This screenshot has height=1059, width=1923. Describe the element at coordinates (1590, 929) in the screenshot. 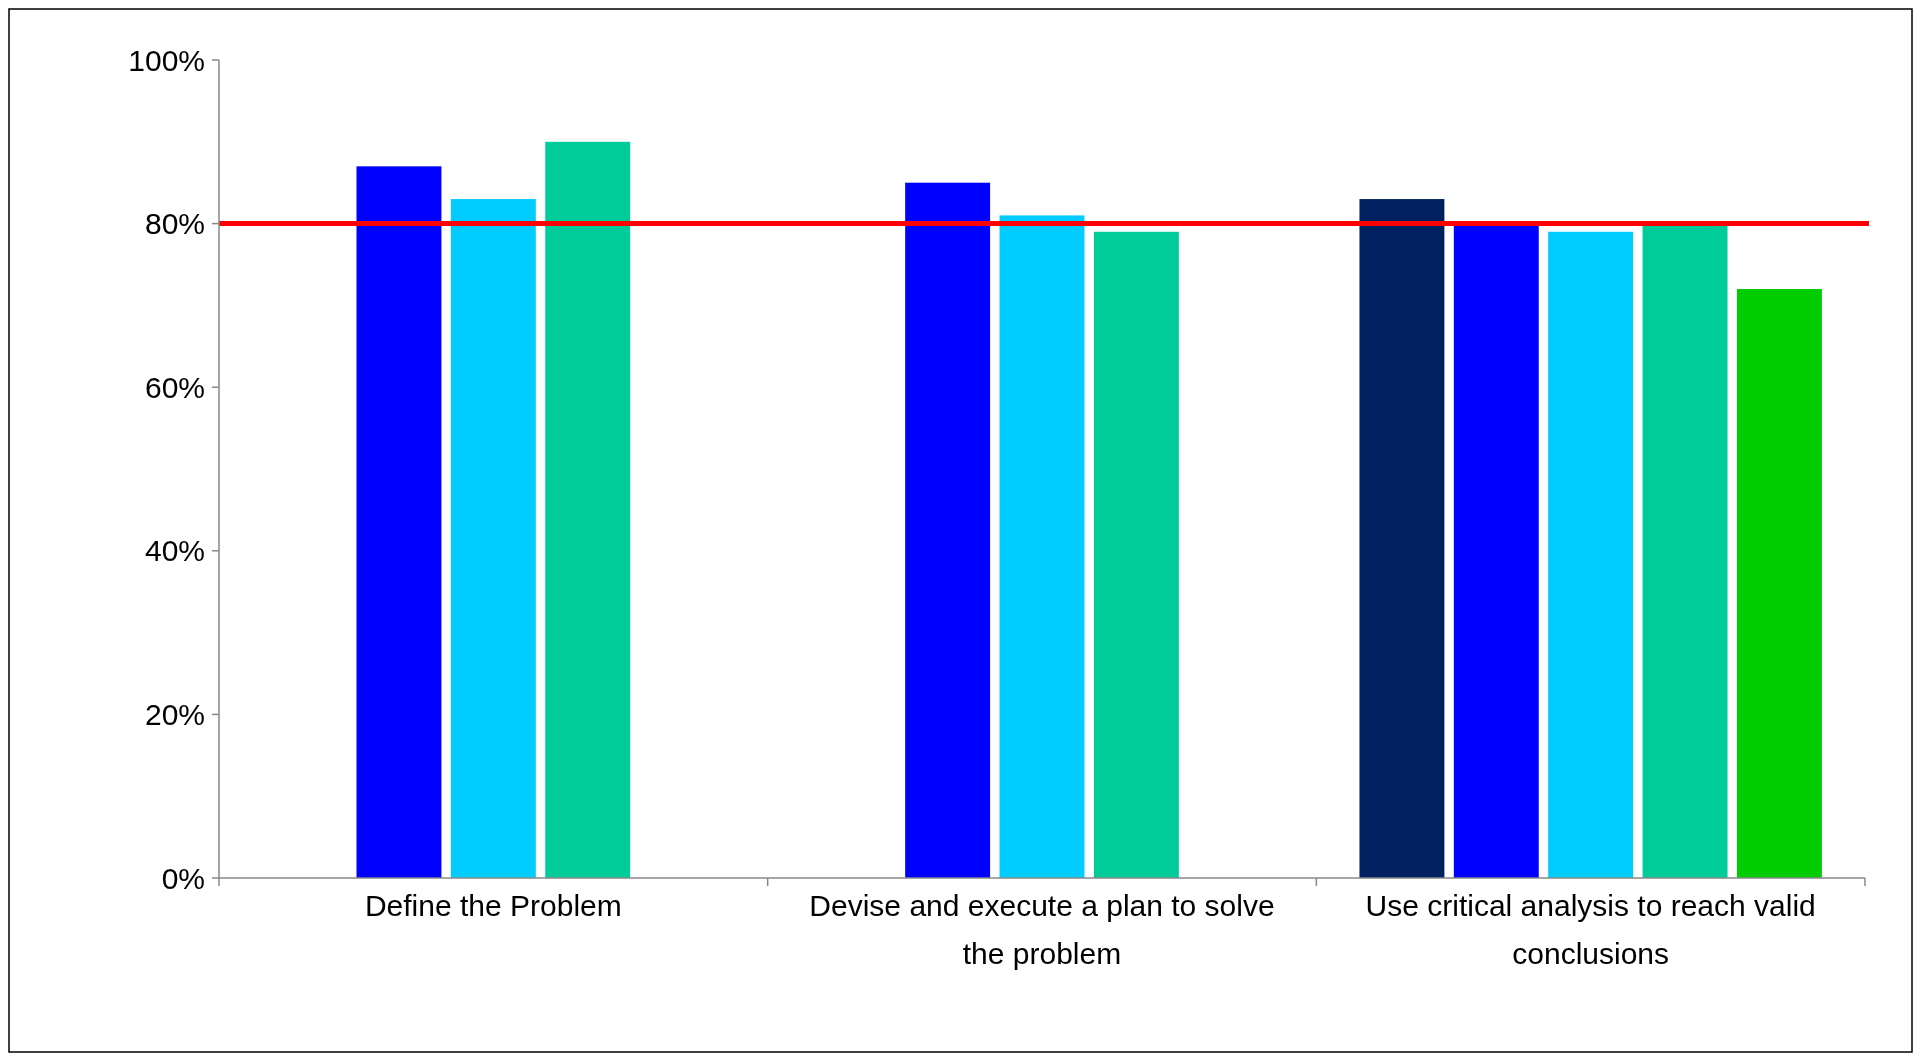

I see `x-tick-label: Use critical analysis to reach valid conclusions` at that location.